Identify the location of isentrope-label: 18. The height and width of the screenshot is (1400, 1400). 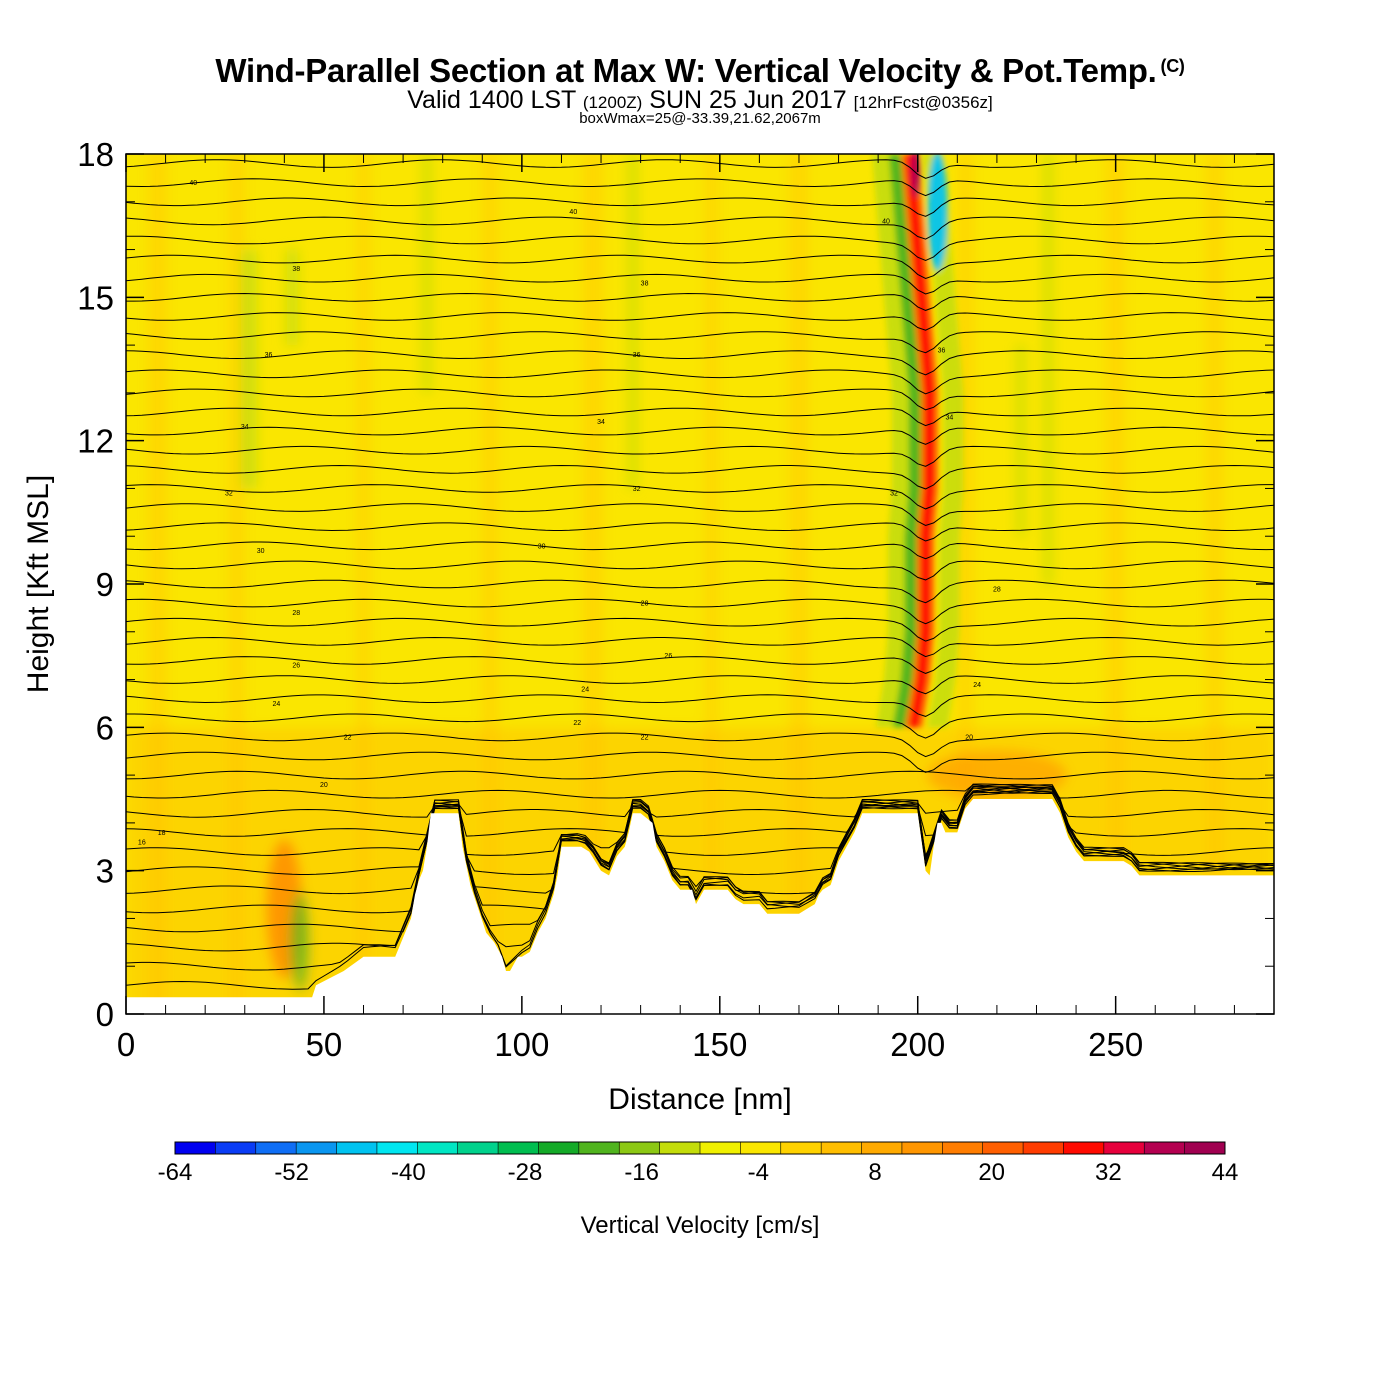
(162, 833).